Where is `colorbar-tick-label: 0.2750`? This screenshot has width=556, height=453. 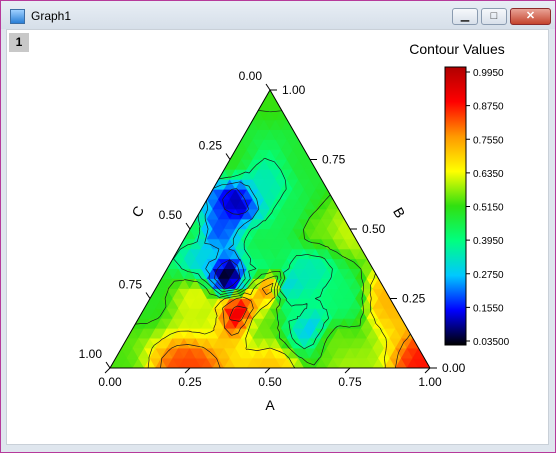 colorbar-tick-label: 0.2750 is located at coordinates (488, 275).